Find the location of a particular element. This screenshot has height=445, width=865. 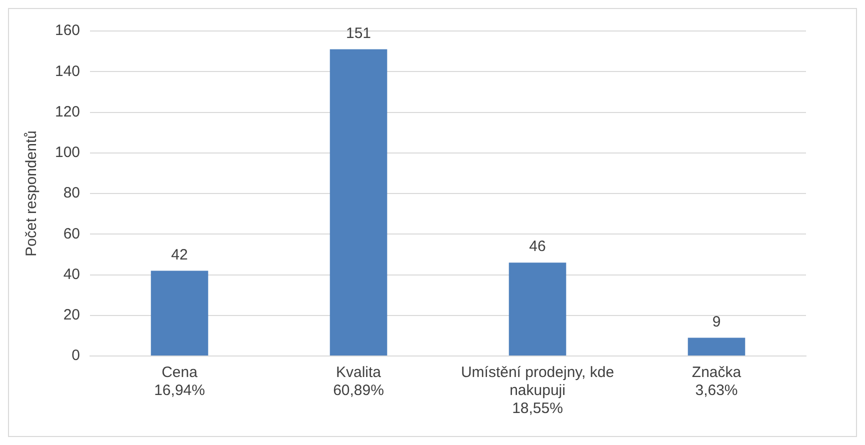

data-label: 42 is located at coordinates (179, 255).